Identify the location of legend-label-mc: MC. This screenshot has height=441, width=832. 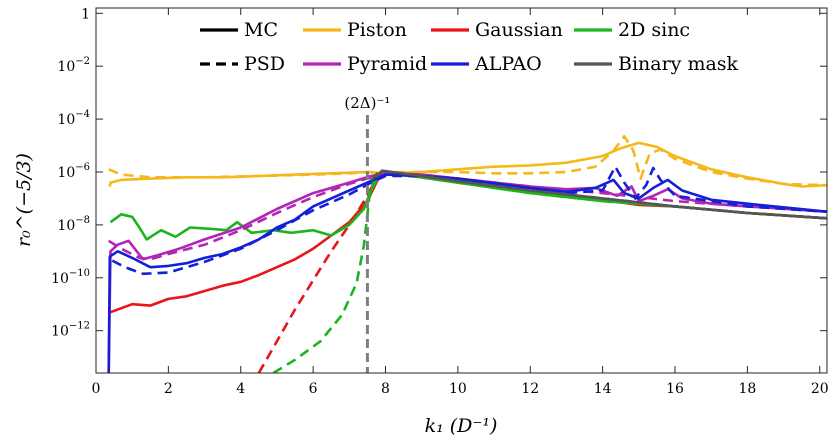
(261, 30).